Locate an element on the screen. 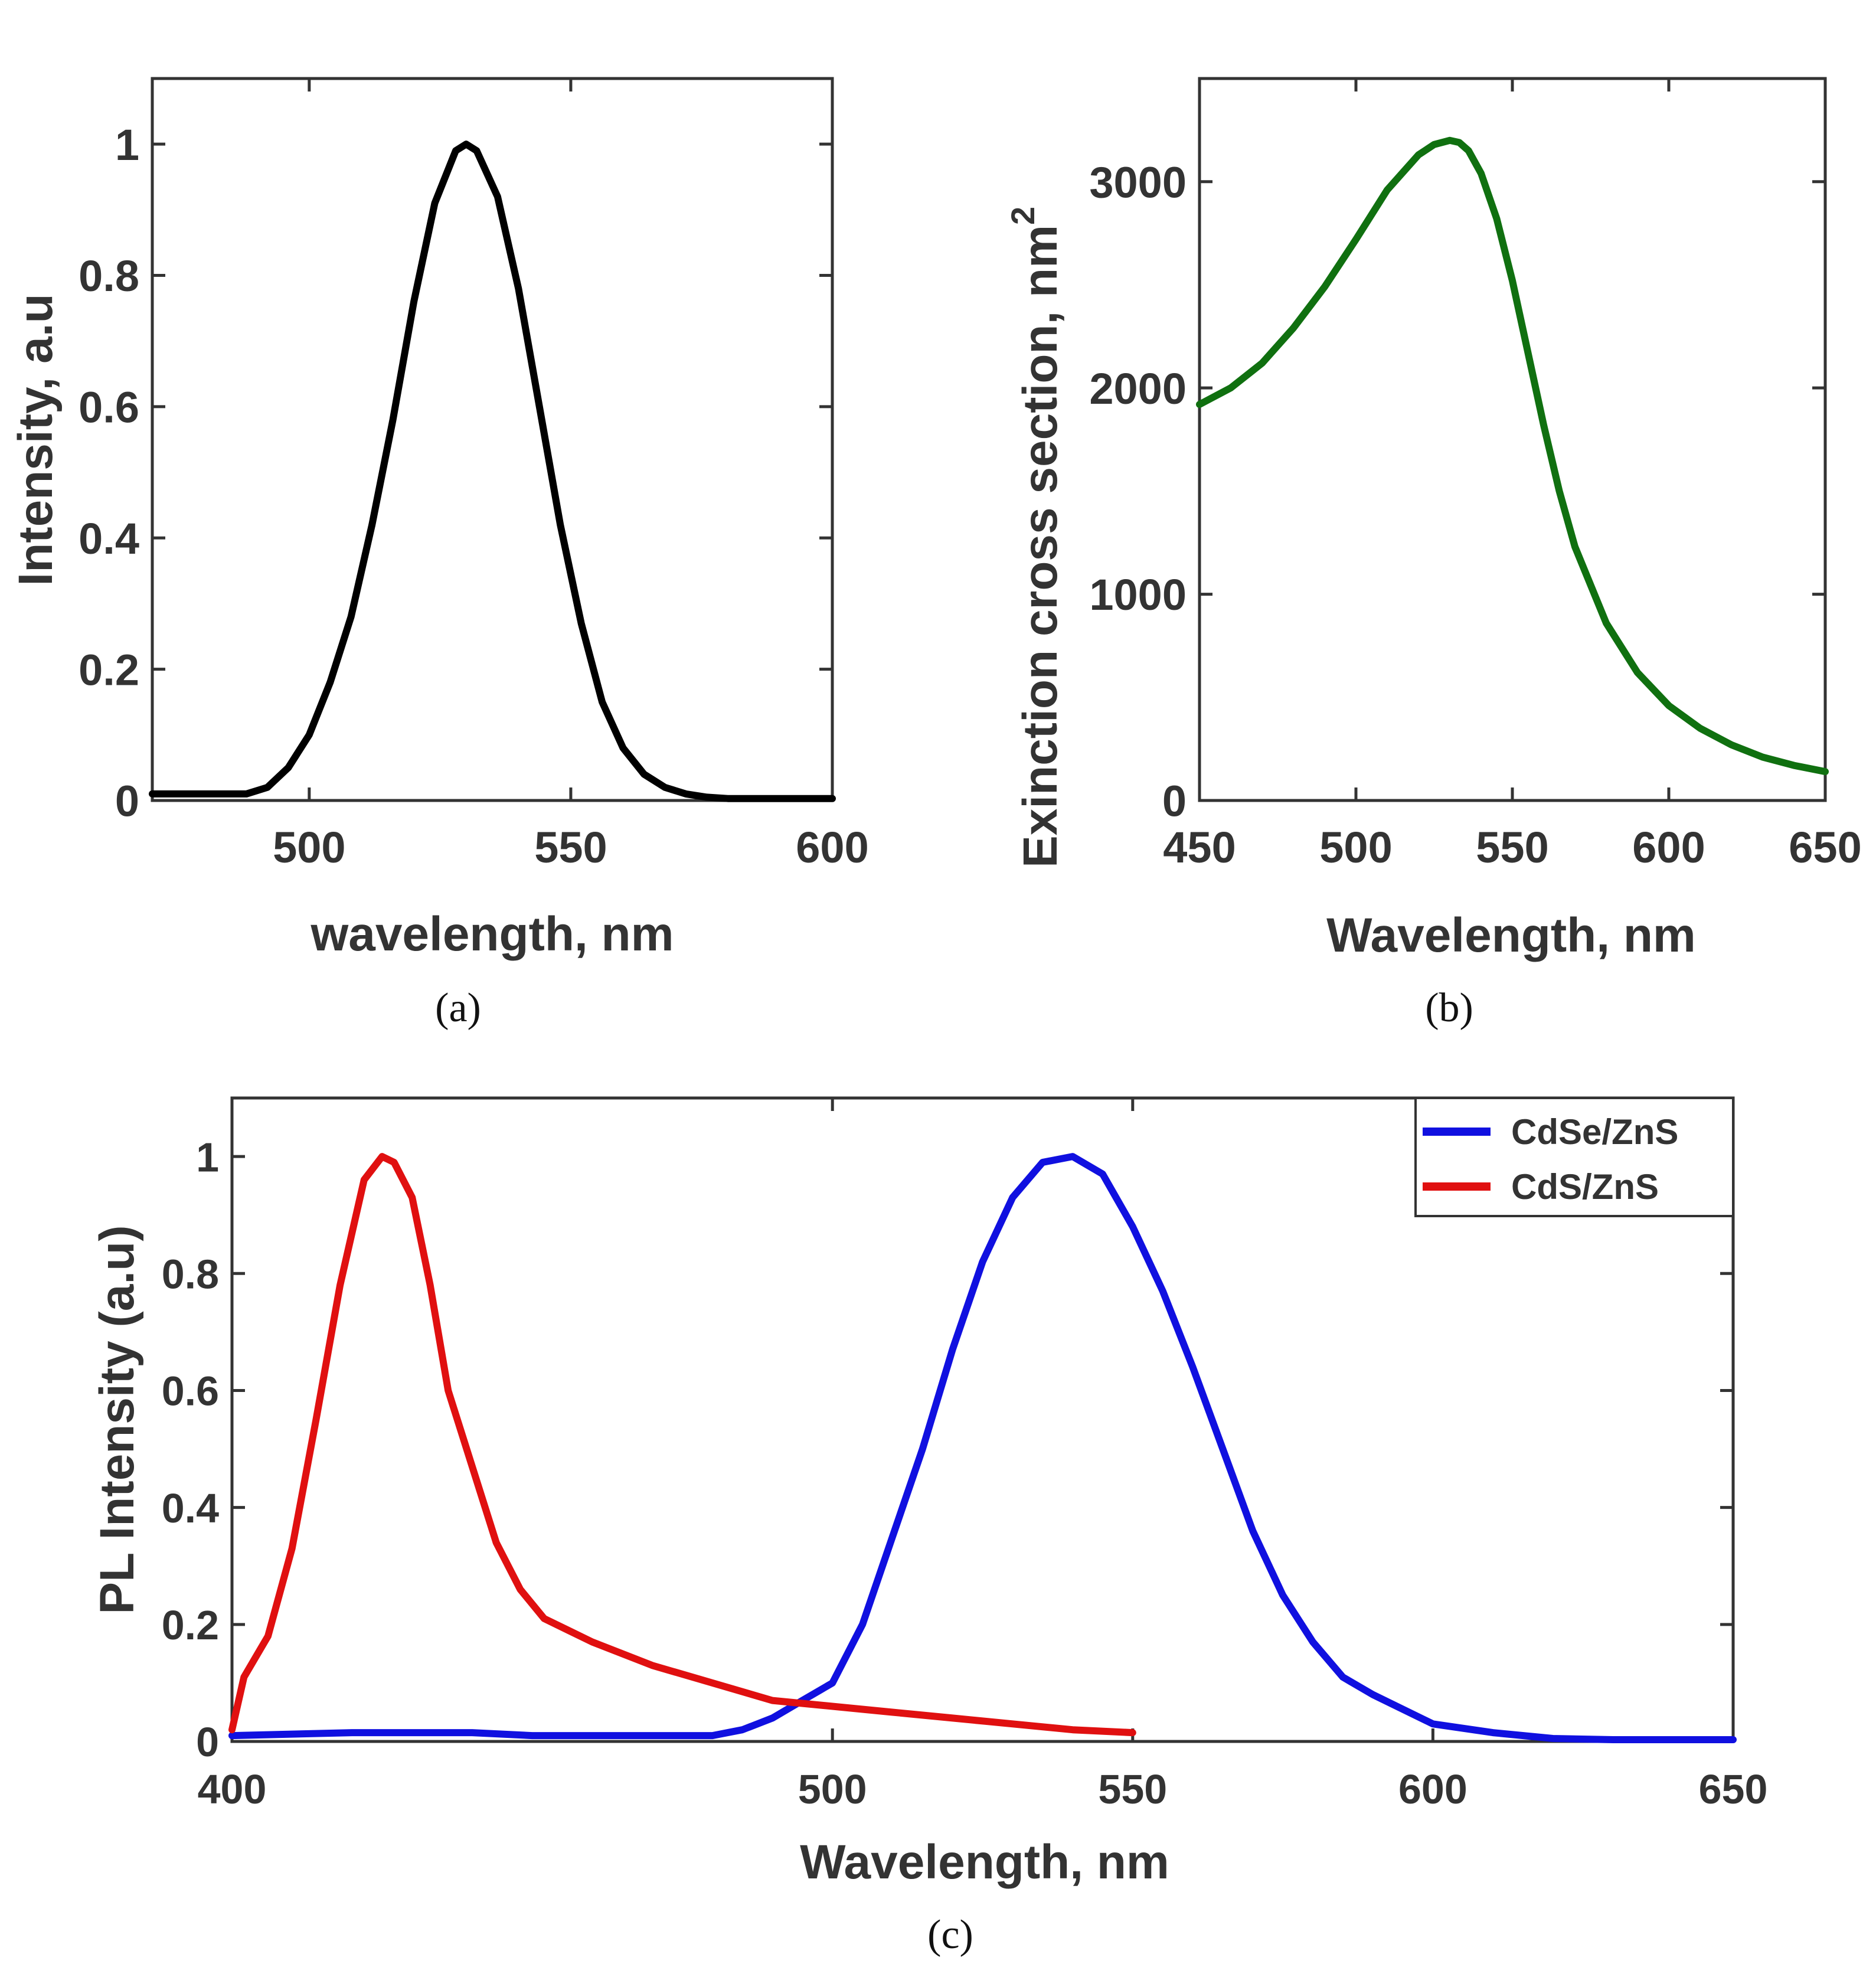 The height and width of the screenshot is (1964, 1876). plot-b-ytick-label: 1000 is located at coordinates (1138, 594).